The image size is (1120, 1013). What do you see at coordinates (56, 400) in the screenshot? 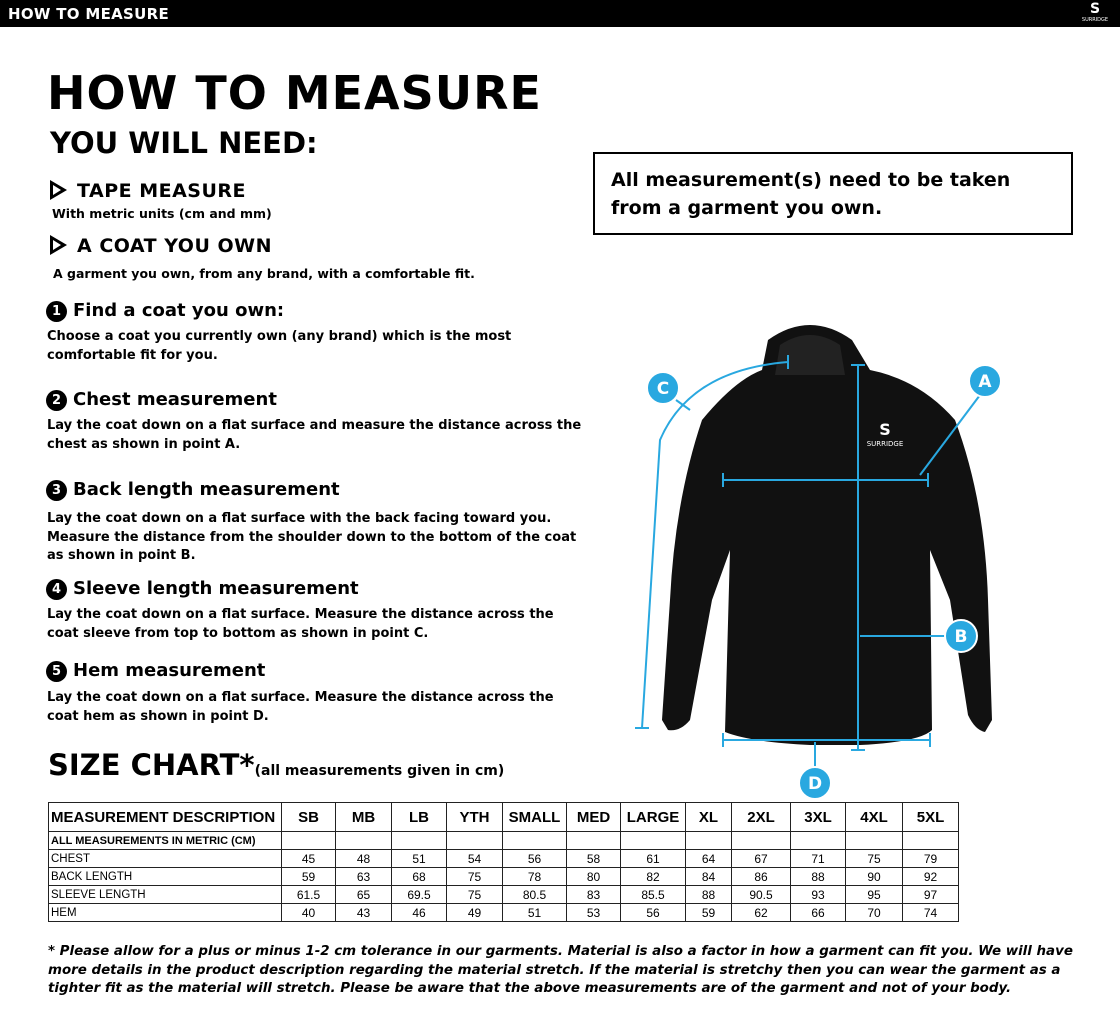
I see `step-number-icon: 2` at bounding box center [56, 400].